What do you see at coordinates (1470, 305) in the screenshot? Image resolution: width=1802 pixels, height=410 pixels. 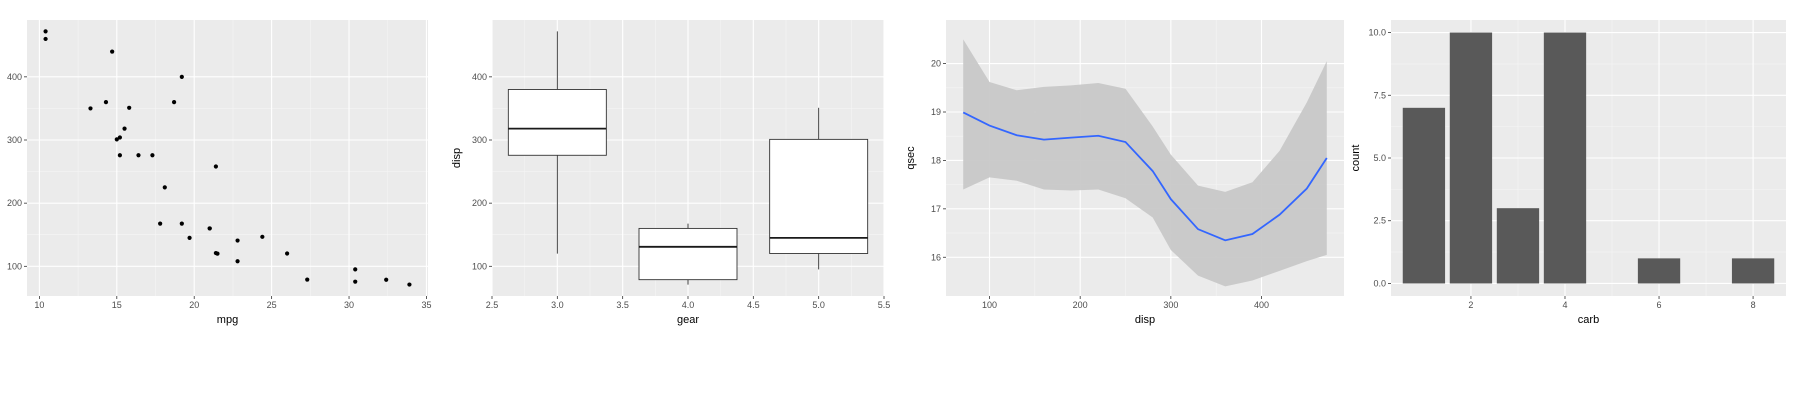 I see `x-tick-label: 2` at bounding box center [1470, 305].